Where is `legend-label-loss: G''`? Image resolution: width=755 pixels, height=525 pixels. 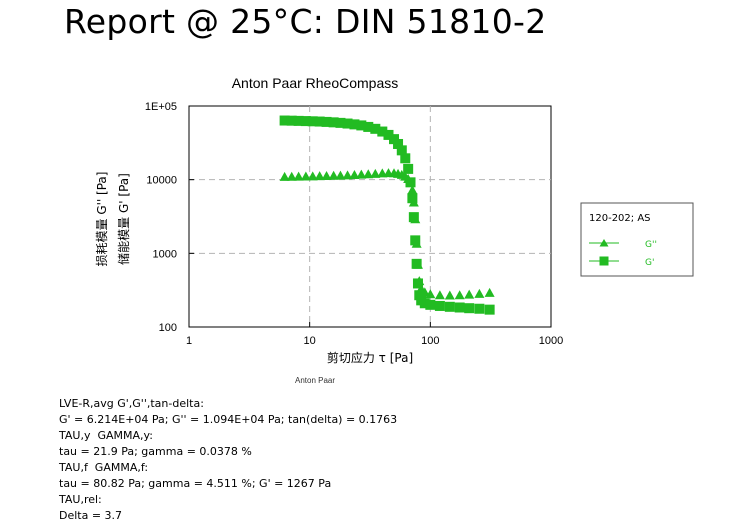 legend-label-loss: G'' is located at coordinates (651, 245).